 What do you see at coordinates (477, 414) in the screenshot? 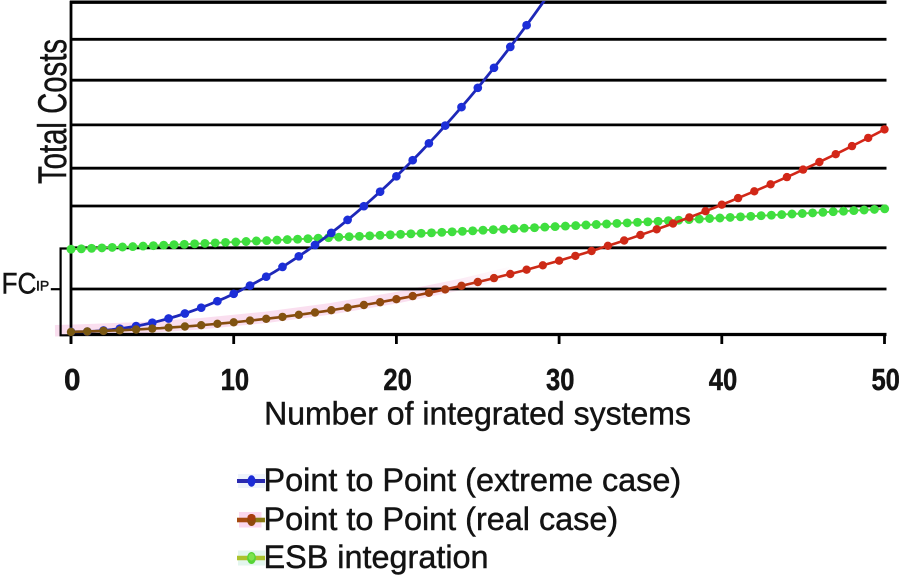
I see `svg-text: Number of integrated systems` at bounding box center [477, 414].